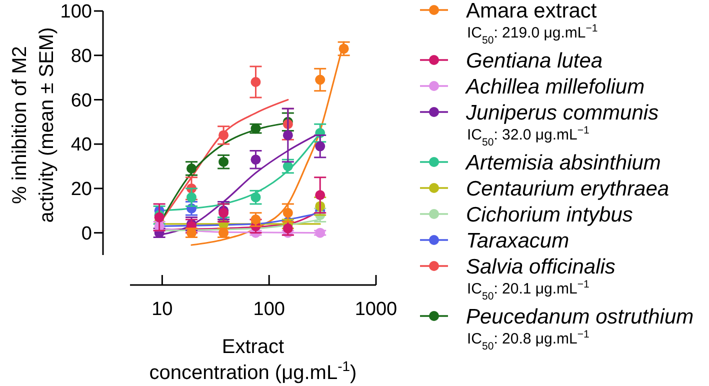  I want to click on y-axis-title: % inhibition of M2 activity (mean ± SEM), so click(33, 125).